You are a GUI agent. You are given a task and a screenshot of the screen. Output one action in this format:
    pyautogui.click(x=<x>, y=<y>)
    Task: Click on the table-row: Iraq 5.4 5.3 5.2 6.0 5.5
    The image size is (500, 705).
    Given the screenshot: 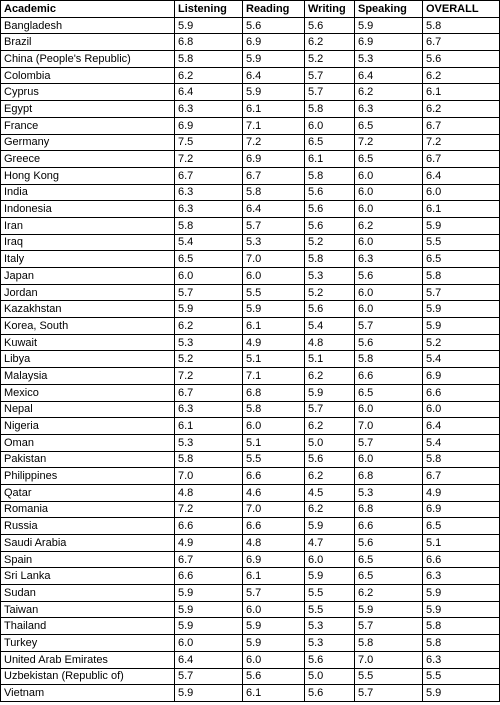 What is the action you would take?
    pyautogui.click(x=250, y=242)
    